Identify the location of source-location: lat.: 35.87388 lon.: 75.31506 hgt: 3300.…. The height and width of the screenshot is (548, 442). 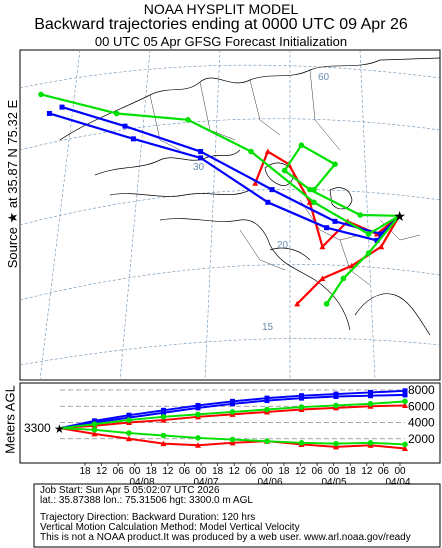
(146, 500).